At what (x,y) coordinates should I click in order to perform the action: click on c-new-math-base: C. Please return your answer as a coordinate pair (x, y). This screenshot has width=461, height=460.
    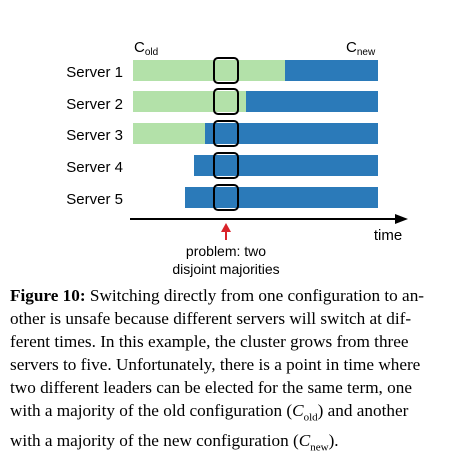
    Looking at the image, I should click on (304, 441).